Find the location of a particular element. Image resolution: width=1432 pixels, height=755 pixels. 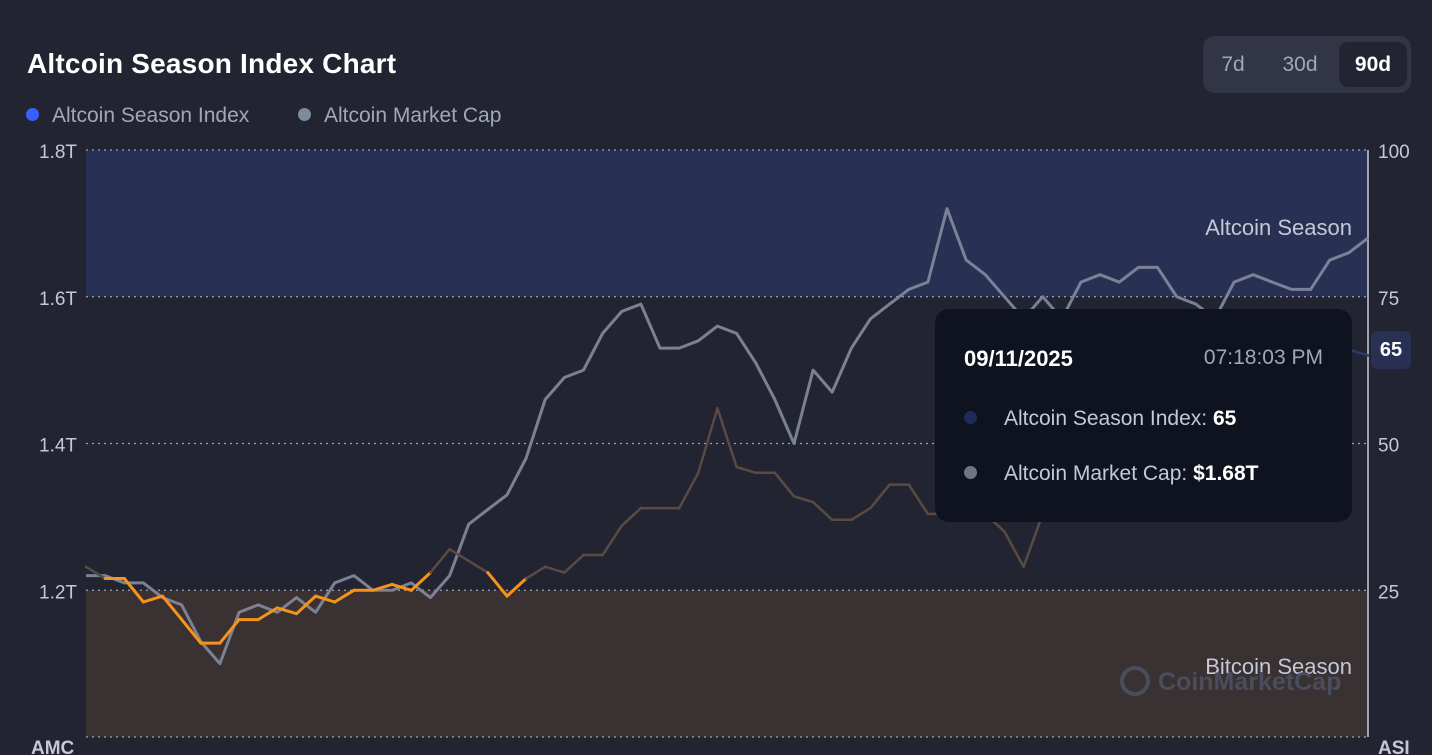

tooltip-row-index: Altcoin Season Index: 65 is located at coordinates (1100, 419).